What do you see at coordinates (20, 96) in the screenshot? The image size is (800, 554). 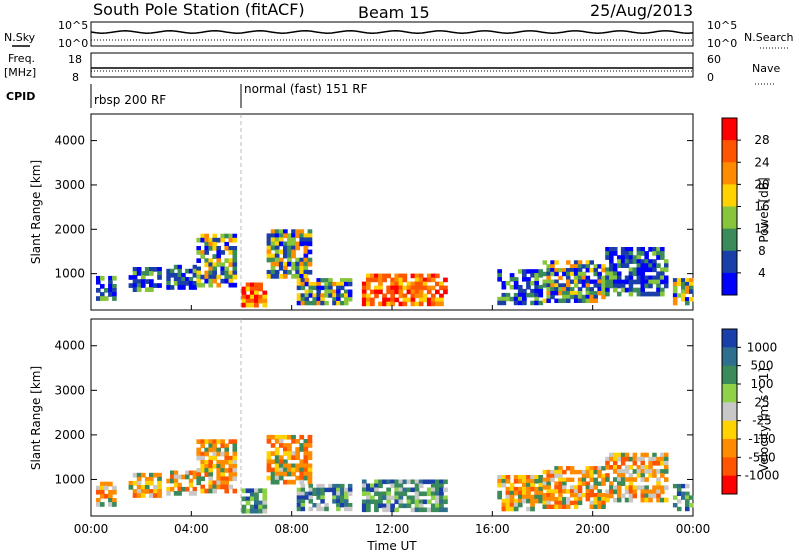 I see `cpid-label: CPID` at bounding box center [20, 96].